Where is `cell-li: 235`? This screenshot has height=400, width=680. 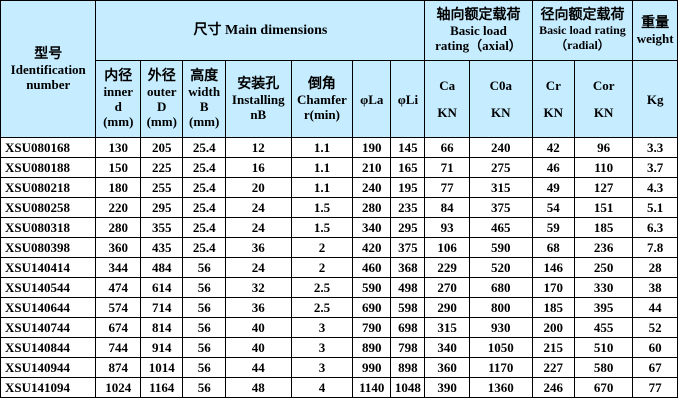
cell-li: 235 is located at coordinates (408, 207).